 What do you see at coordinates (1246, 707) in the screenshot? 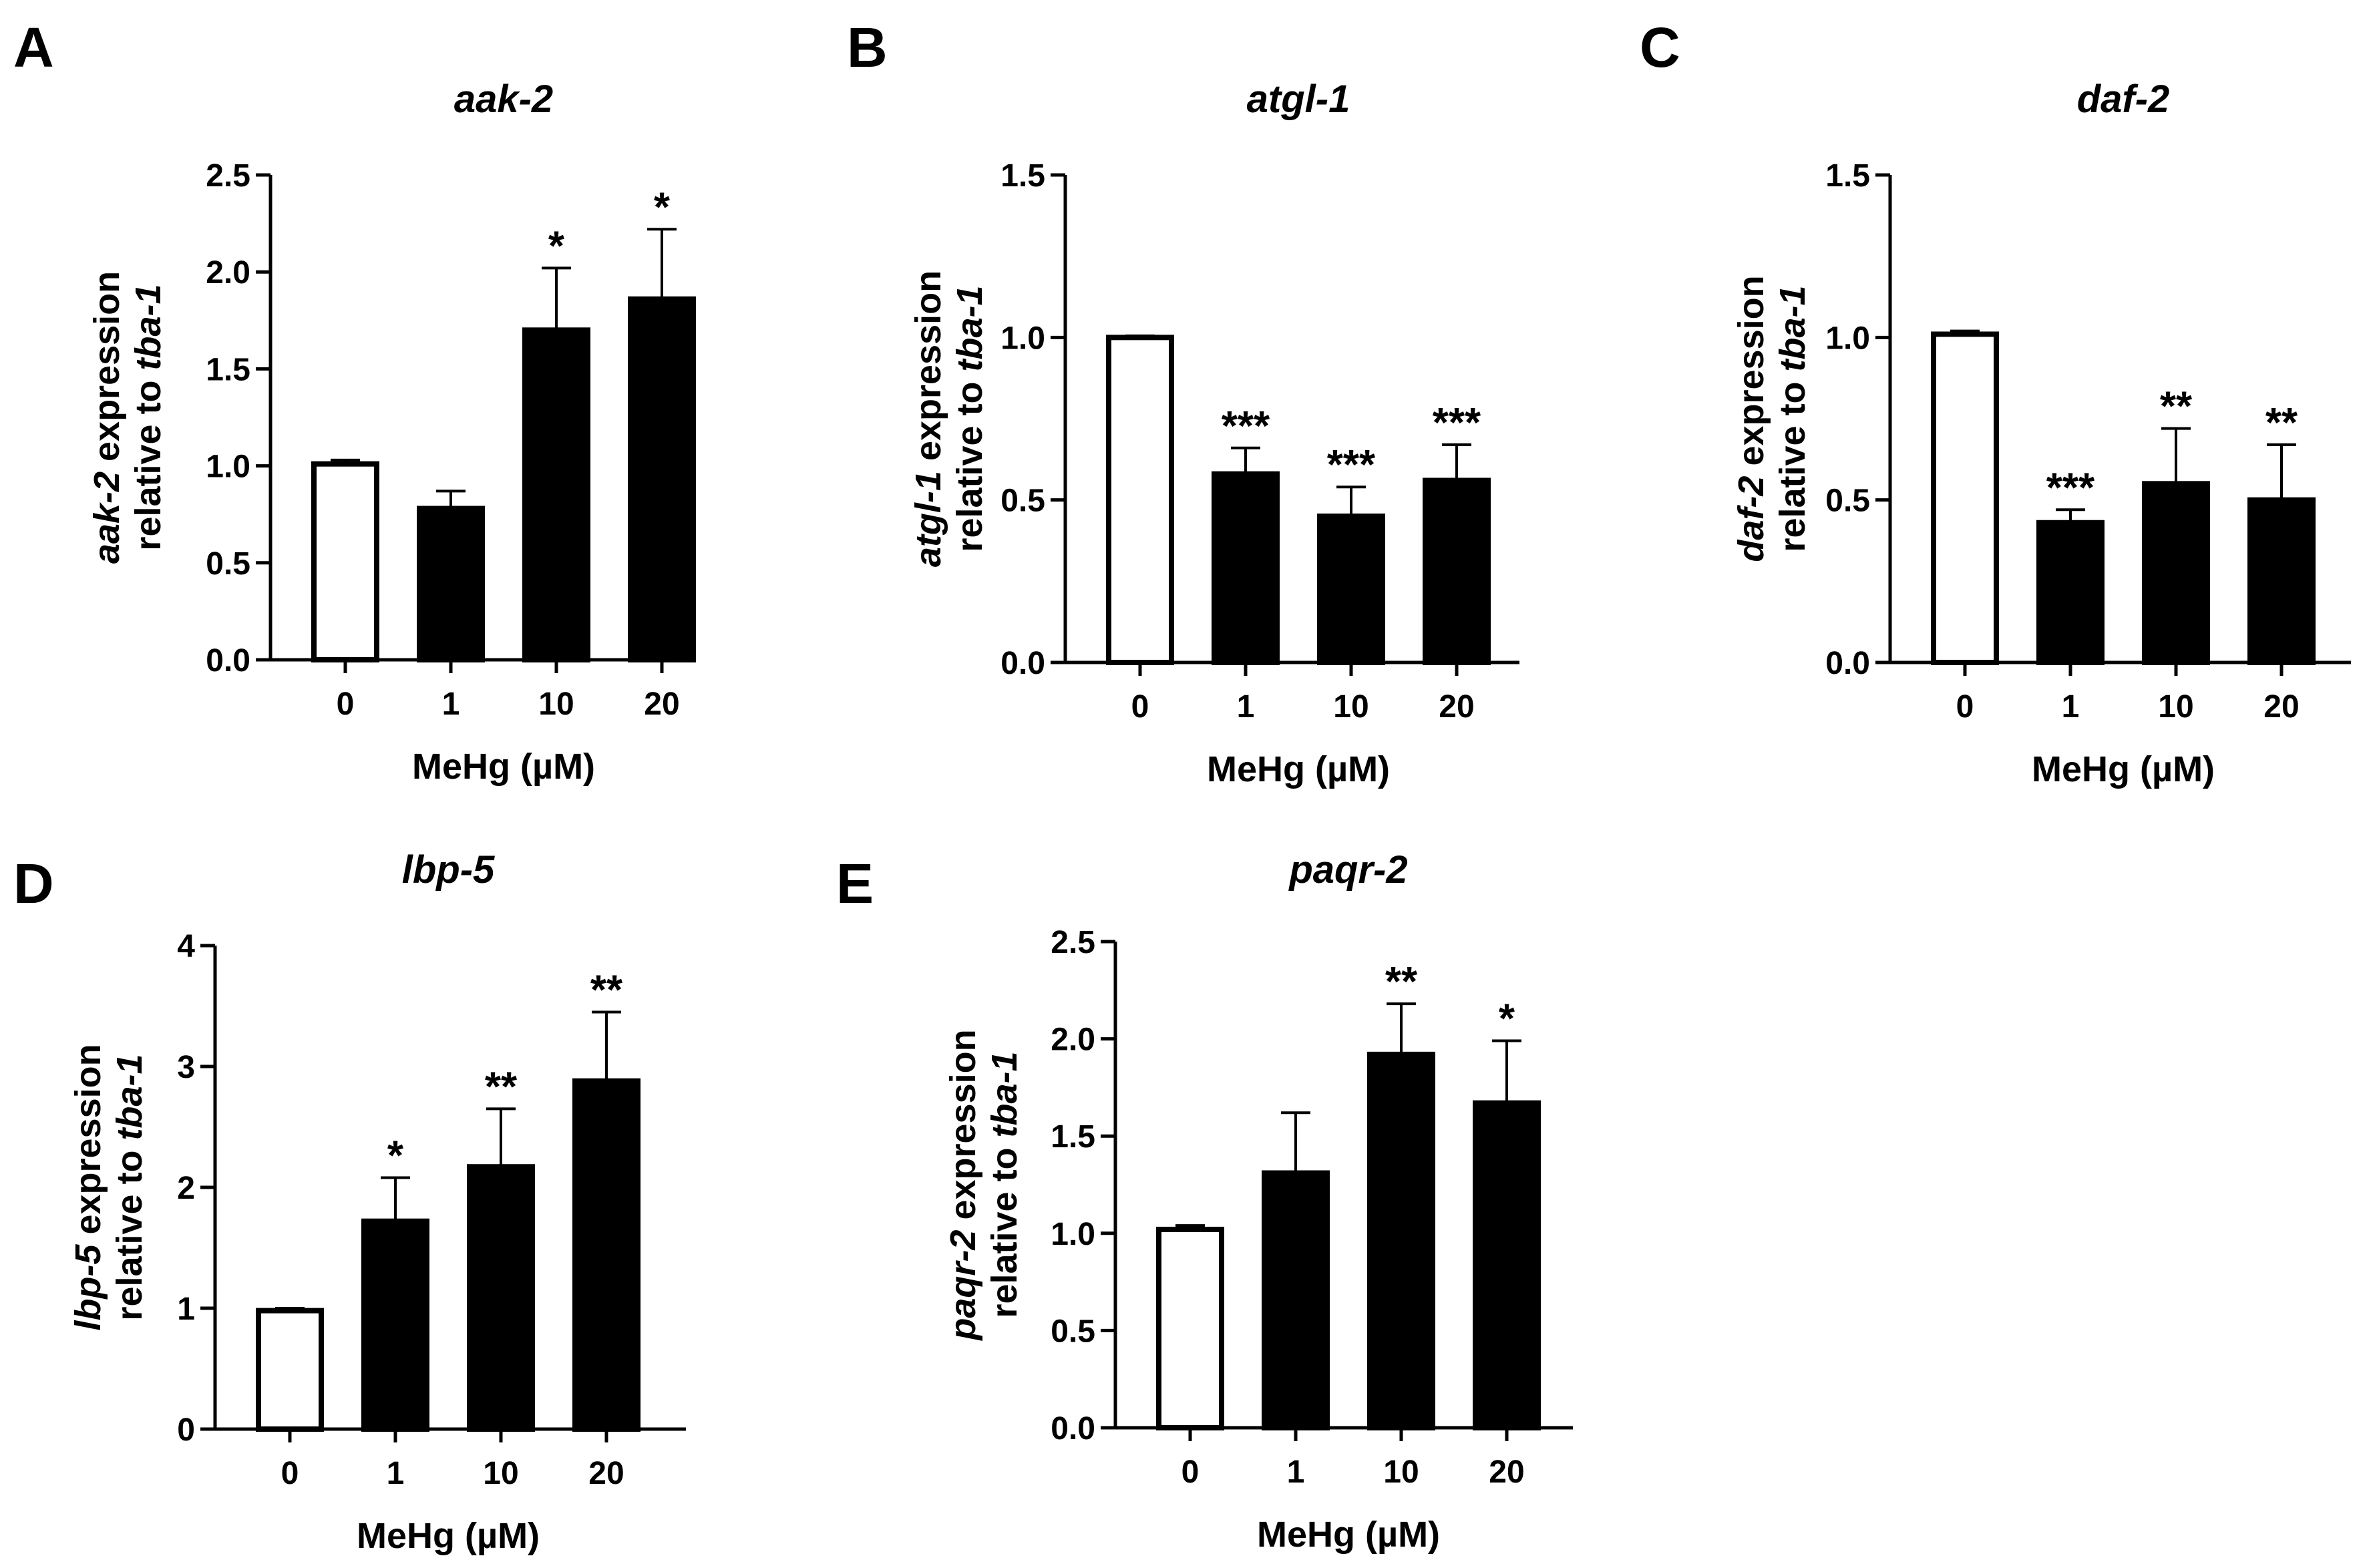
I see `x-tick-label-b: 1` at bounding box center [1246, 707].